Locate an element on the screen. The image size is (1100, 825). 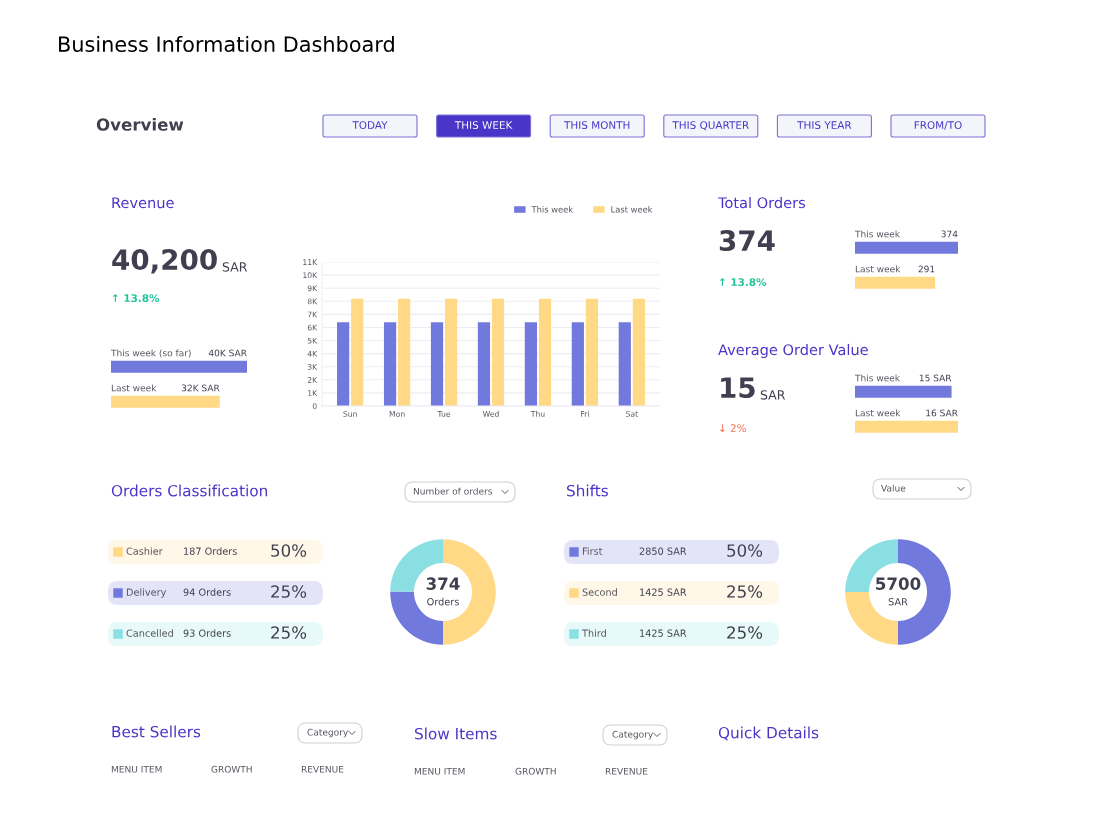
text: Best Sellers is located at coordinates (156, 731).